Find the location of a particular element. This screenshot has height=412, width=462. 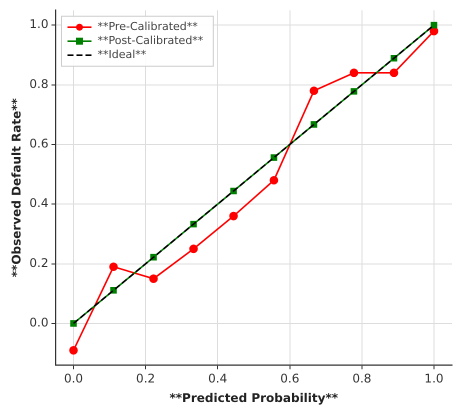

x-tick-label: 0.8 is located at coordinates (362, 379).